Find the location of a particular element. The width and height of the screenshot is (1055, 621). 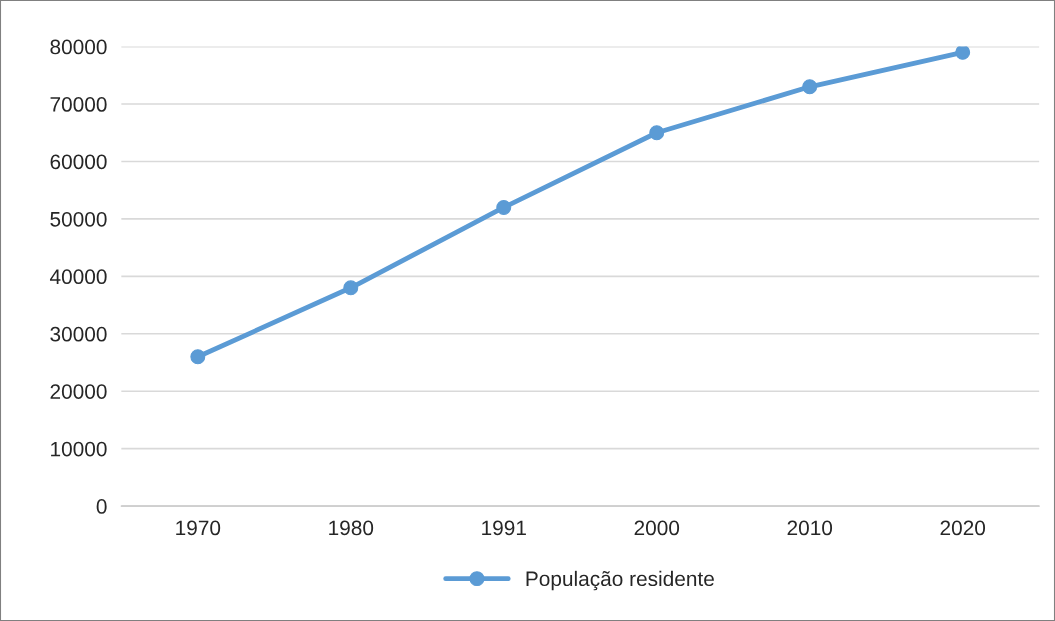

legend-label: População residente is located at coordinates (620, 580).